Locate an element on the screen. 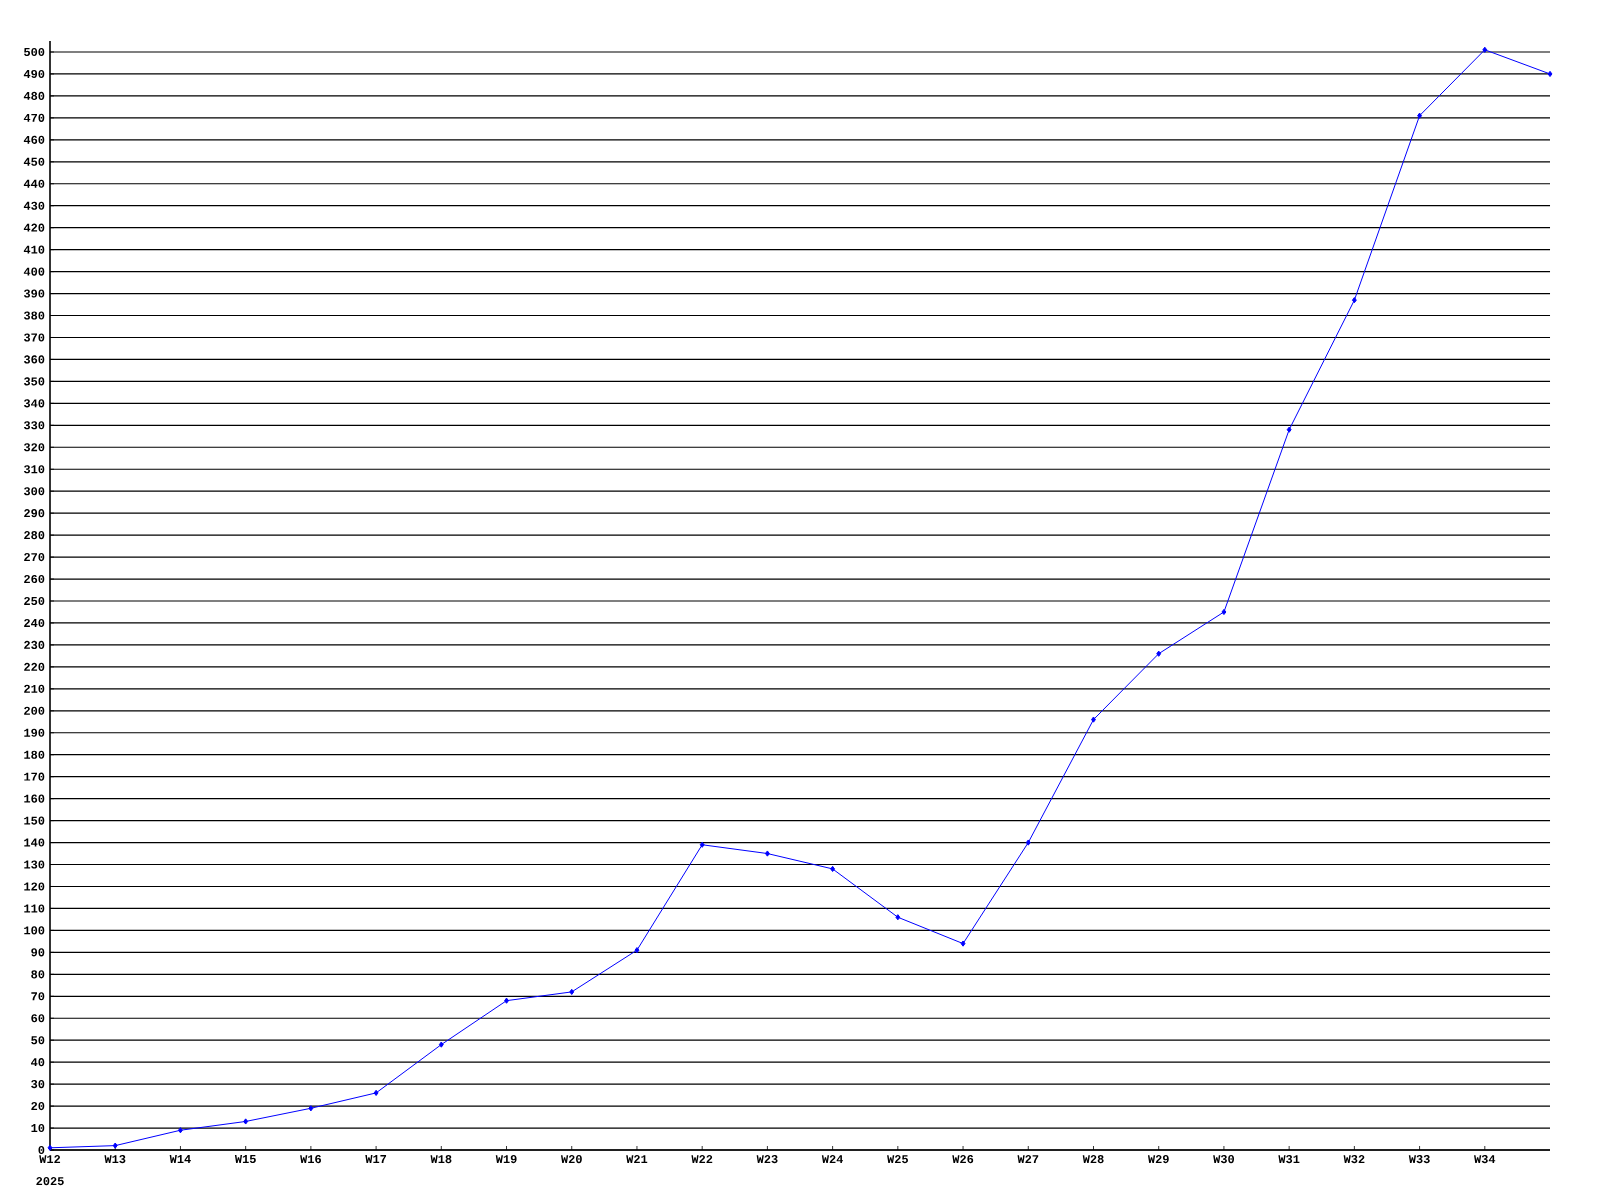 Image resolution: width=1600 pixels, height=1200 pixels. y-tick-label: 40 is located at coordinates (38, 1062).